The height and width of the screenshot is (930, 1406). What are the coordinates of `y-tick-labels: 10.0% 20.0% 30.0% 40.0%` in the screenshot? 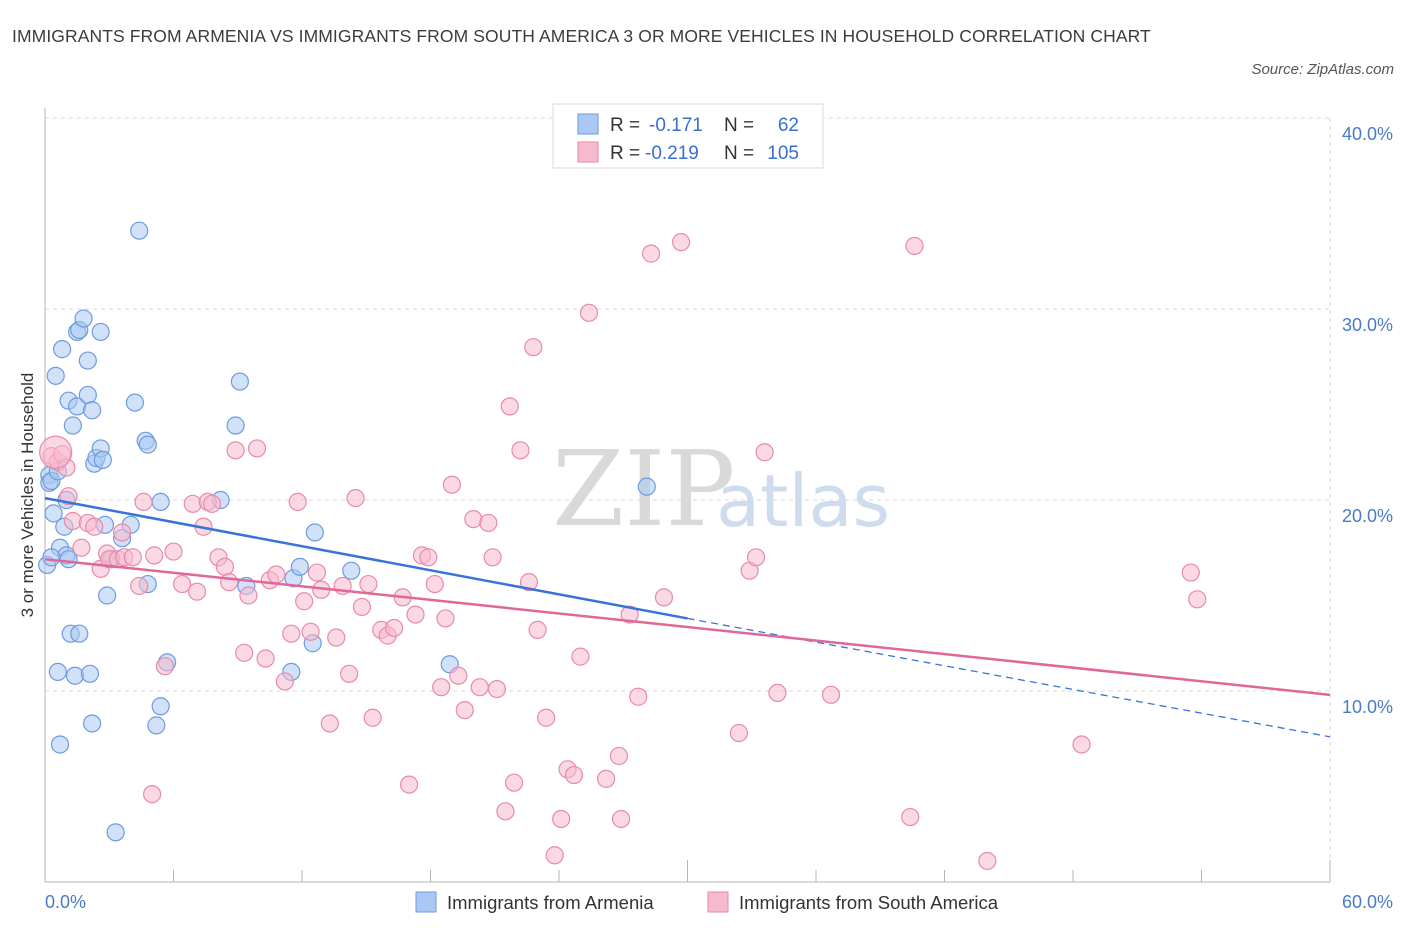 It's located at (1367, 420).